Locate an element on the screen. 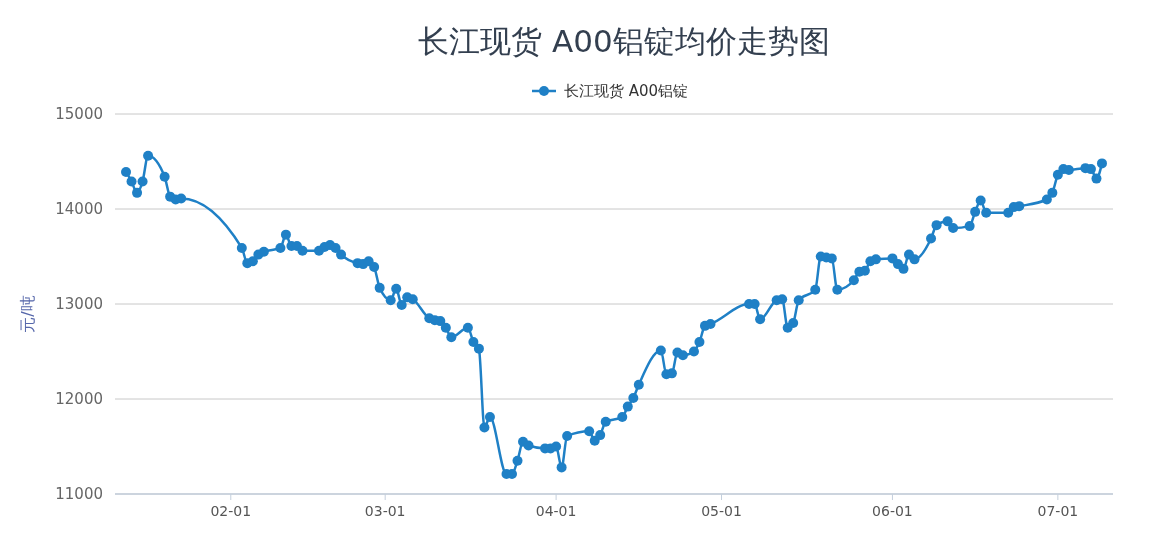 The height and width of the screenshot is (553, 1155). x-tick-label: 07-01 is located at coordinates (1058, 511).